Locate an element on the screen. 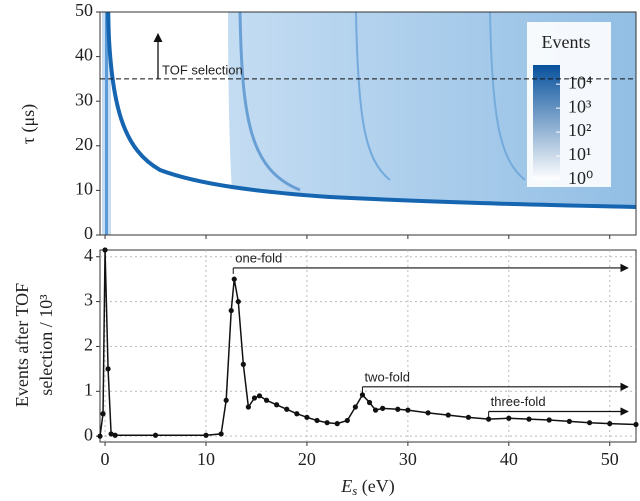  tof-label: TOF selection is located at coordinates (202, 69).